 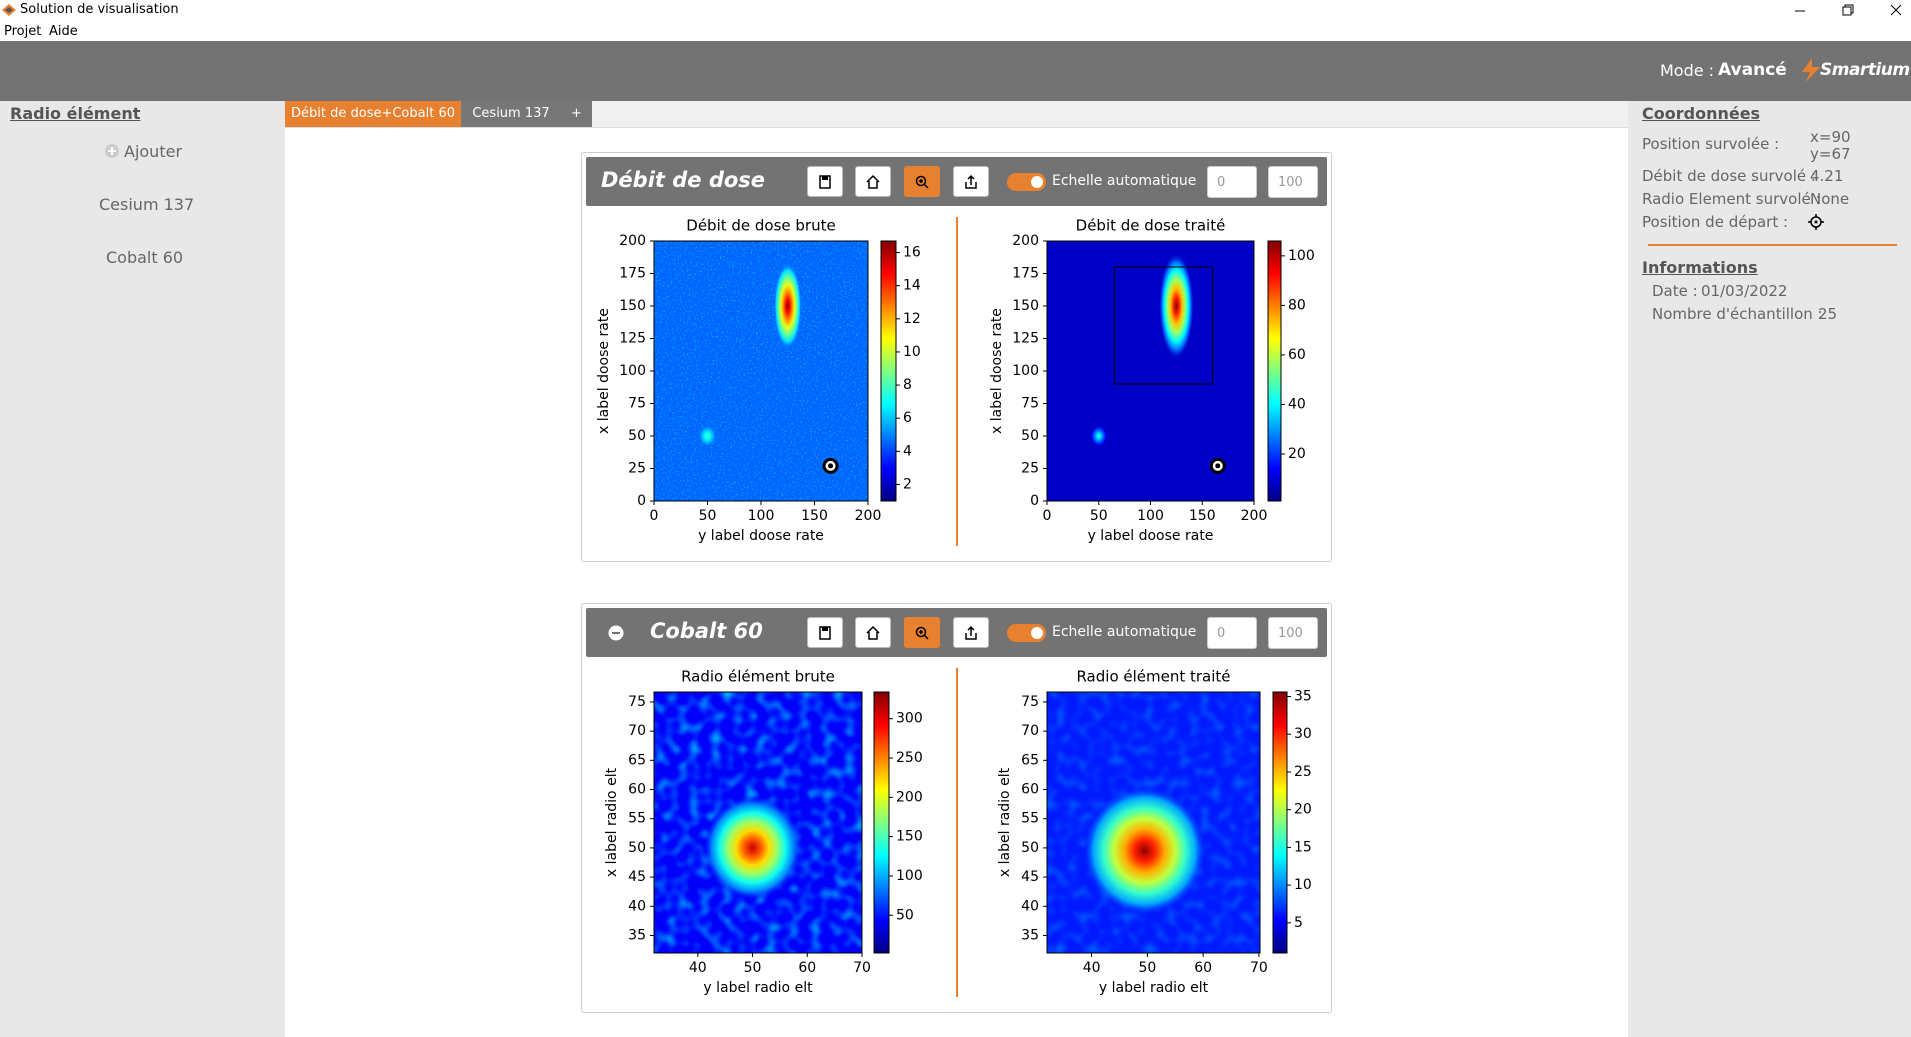 I want to click on element-item: Cobalt 60, so click(x=145, y=257).